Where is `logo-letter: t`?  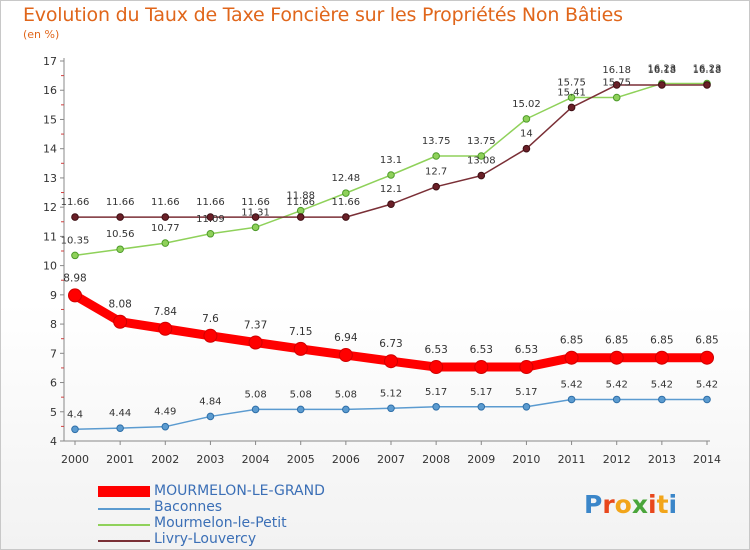 logo-letter: t is located at coordinates (662, 504).